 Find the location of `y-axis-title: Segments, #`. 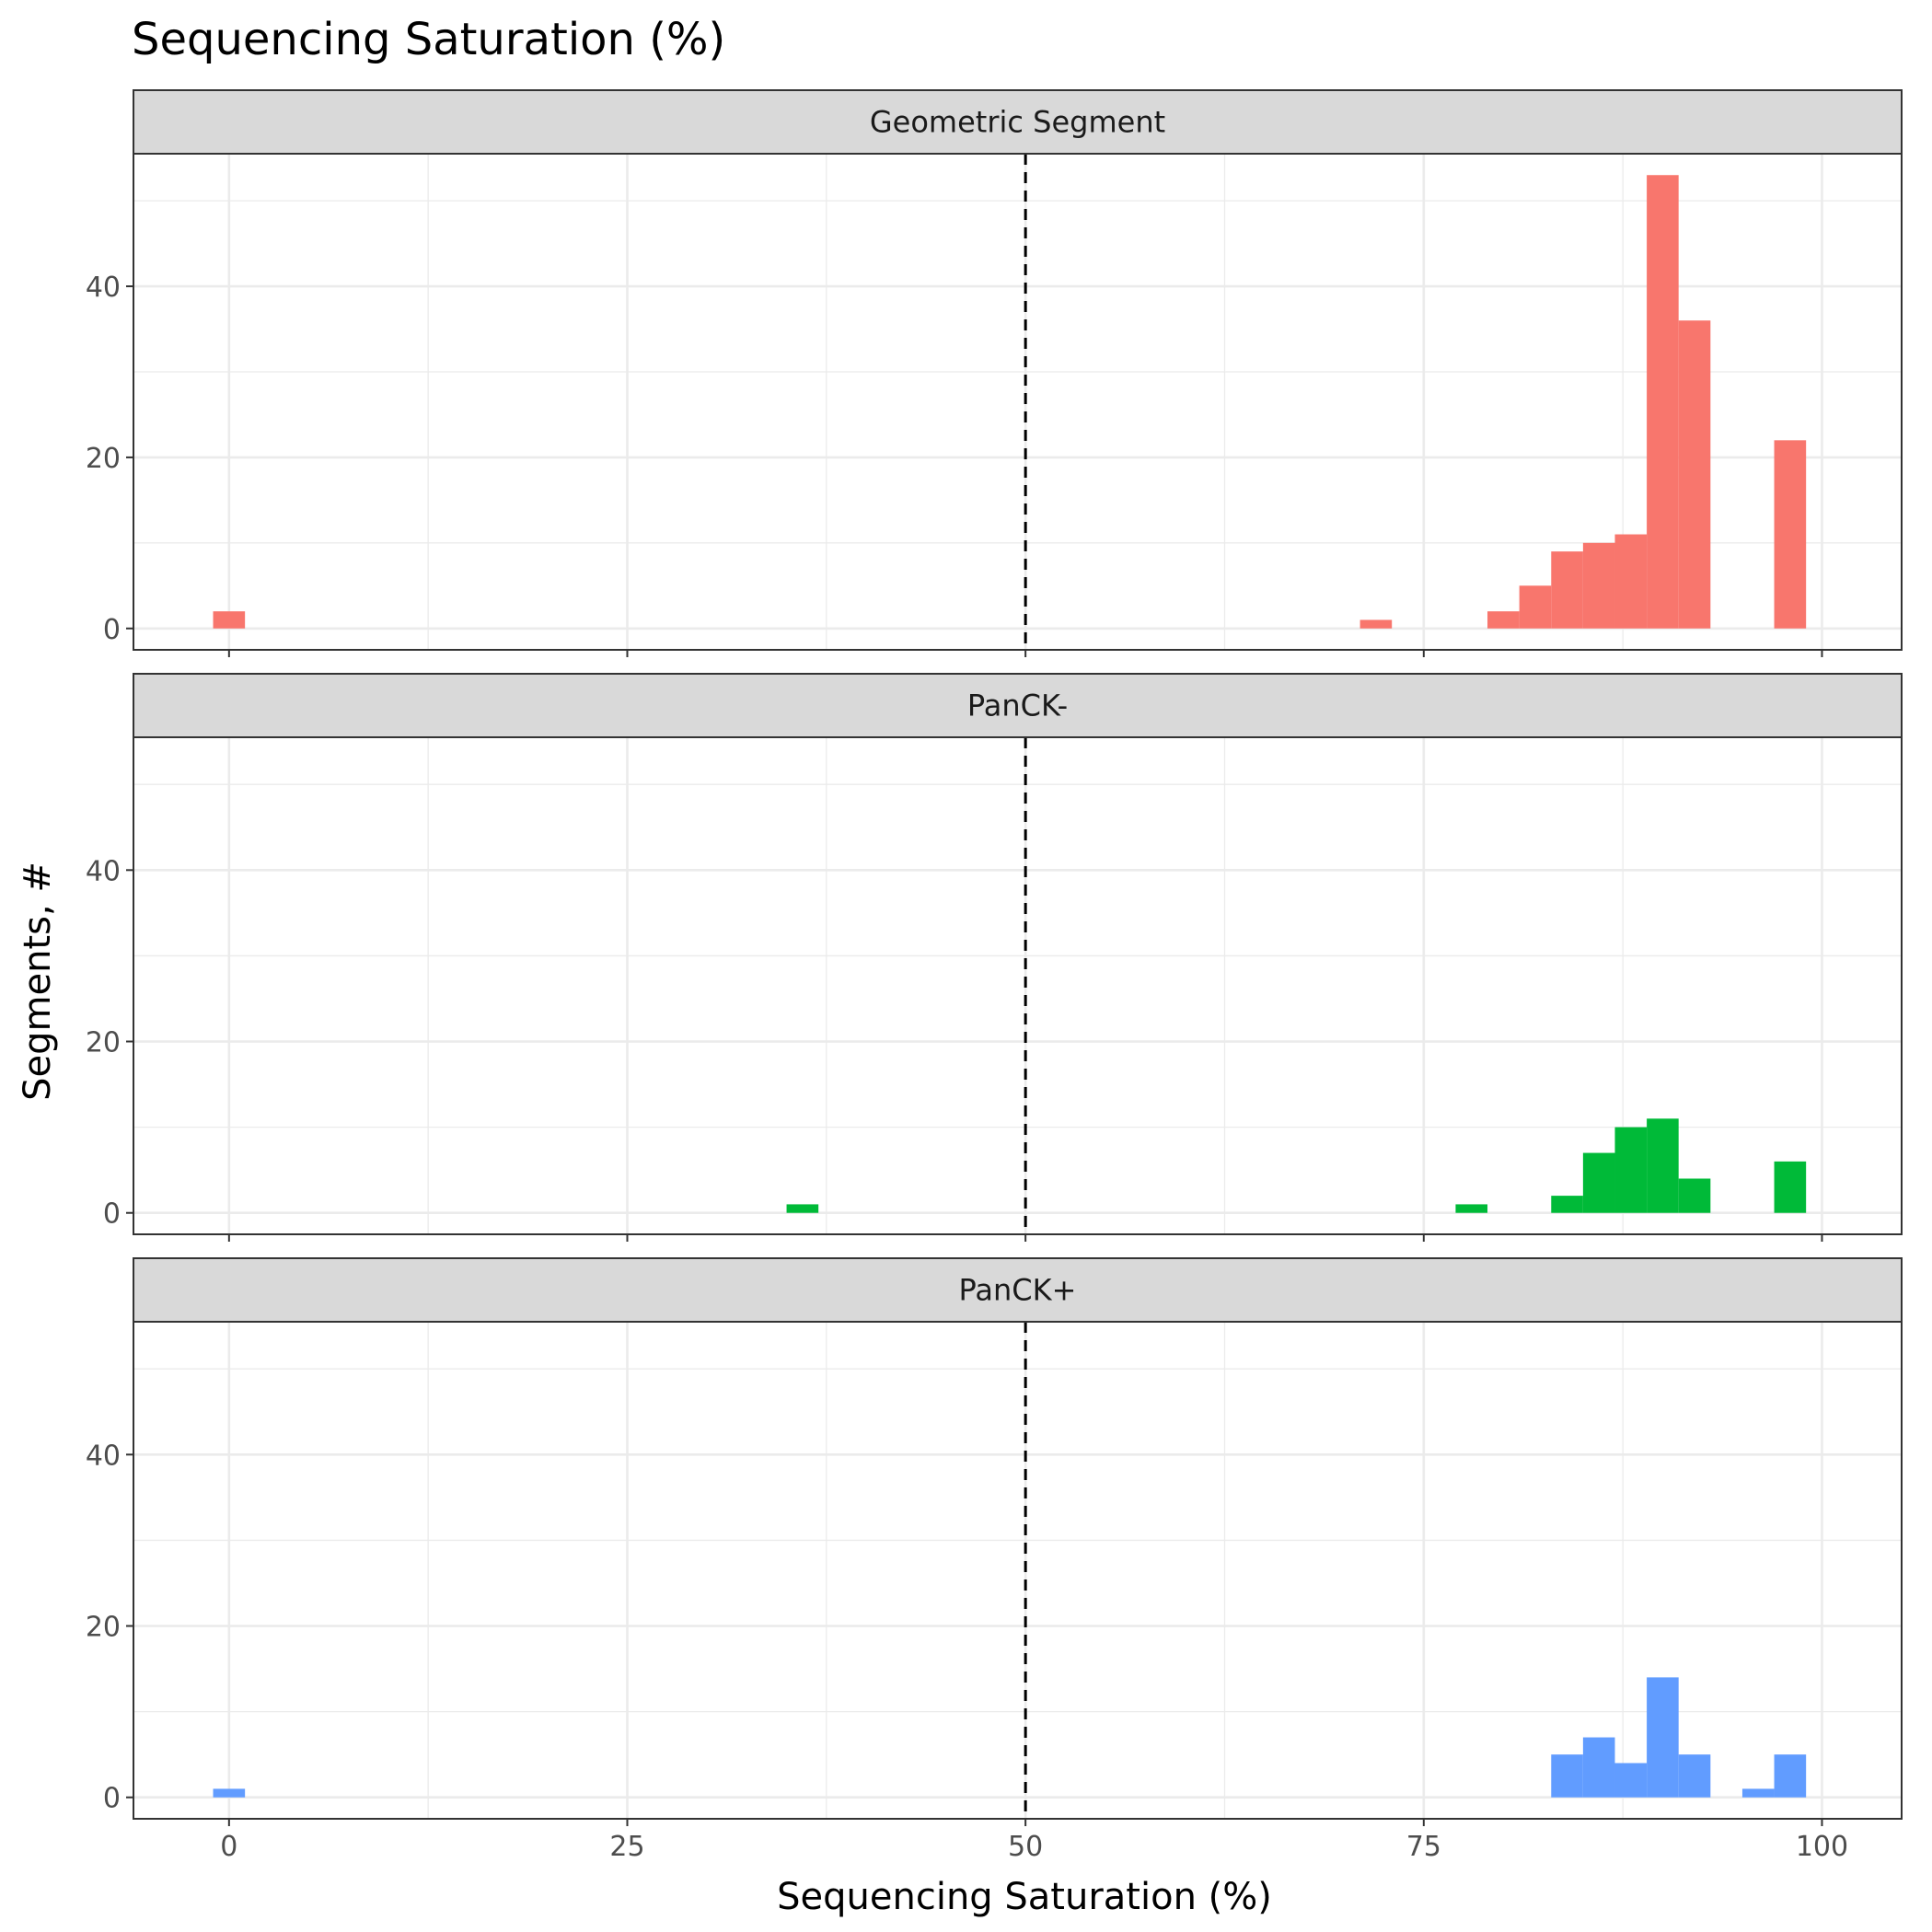

y-axis-title: Segments, # is located at coordinates (38, 982).